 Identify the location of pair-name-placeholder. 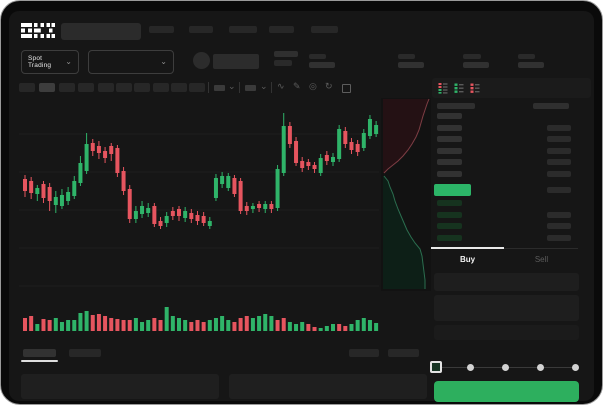
(236, 61).